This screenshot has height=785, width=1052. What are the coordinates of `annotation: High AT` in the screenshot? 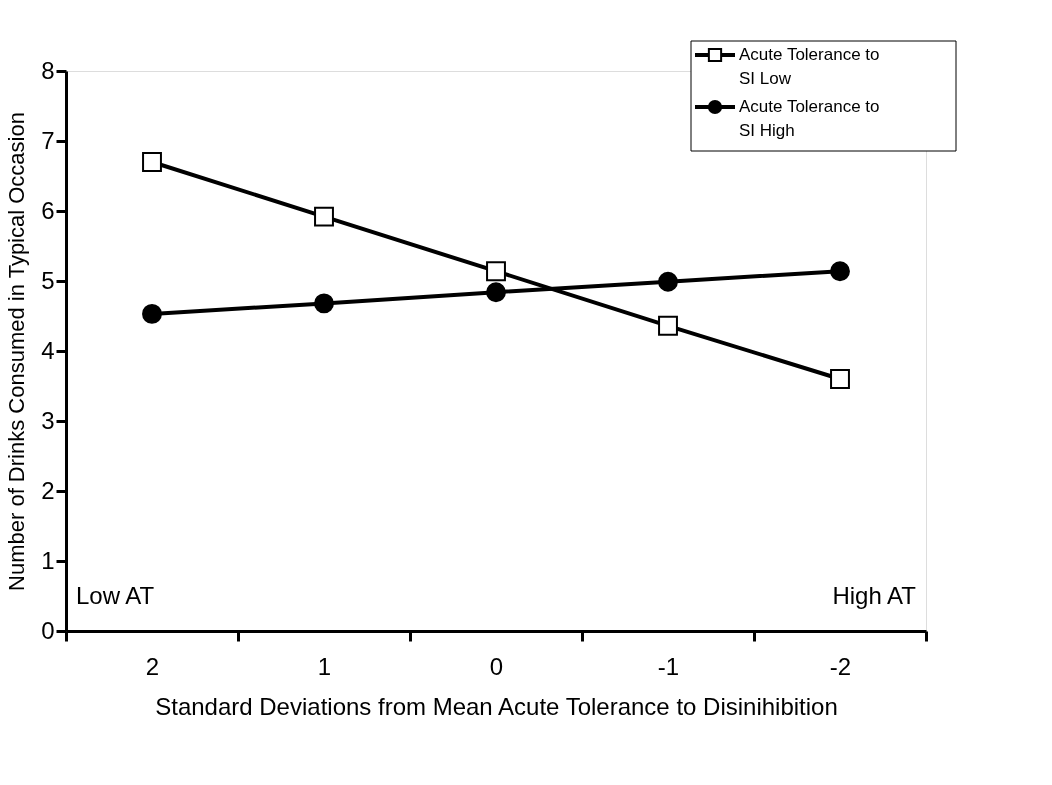 It's located at (874, 595).